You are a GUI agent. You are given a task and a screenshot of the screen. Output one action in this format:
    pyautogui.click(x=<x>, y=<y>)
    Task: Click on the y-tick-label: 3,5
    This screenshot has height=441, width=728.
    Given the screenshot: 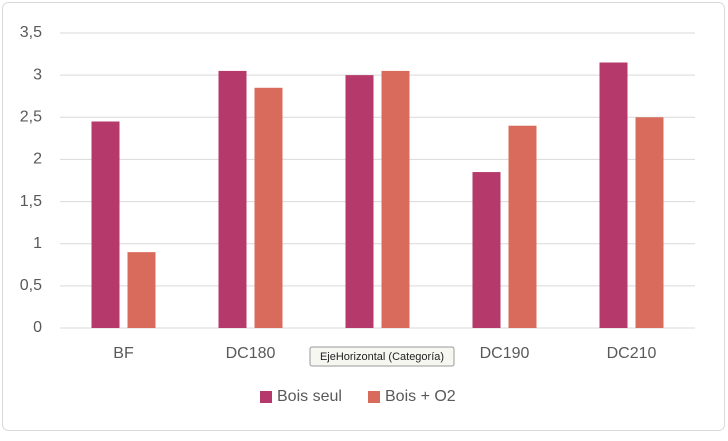 What is the action you would take?
    pyautogui.click(x=31, y=32)
    